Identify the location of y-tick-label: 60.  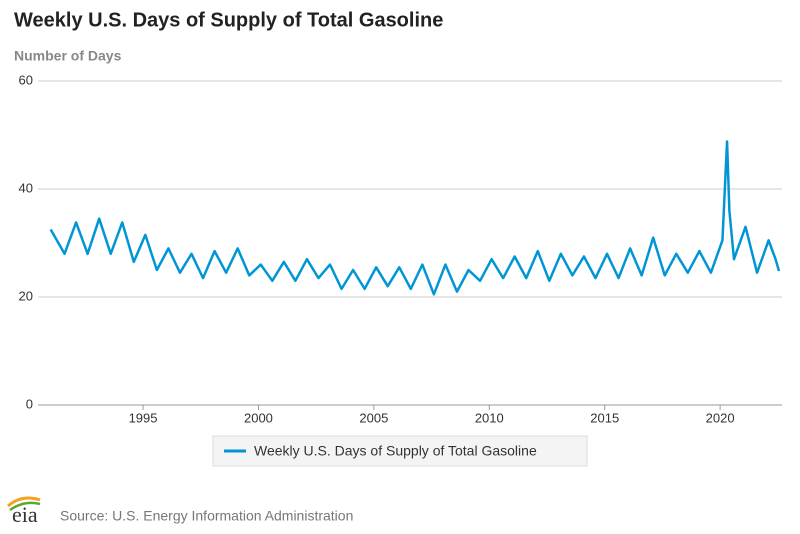
(26, 79).